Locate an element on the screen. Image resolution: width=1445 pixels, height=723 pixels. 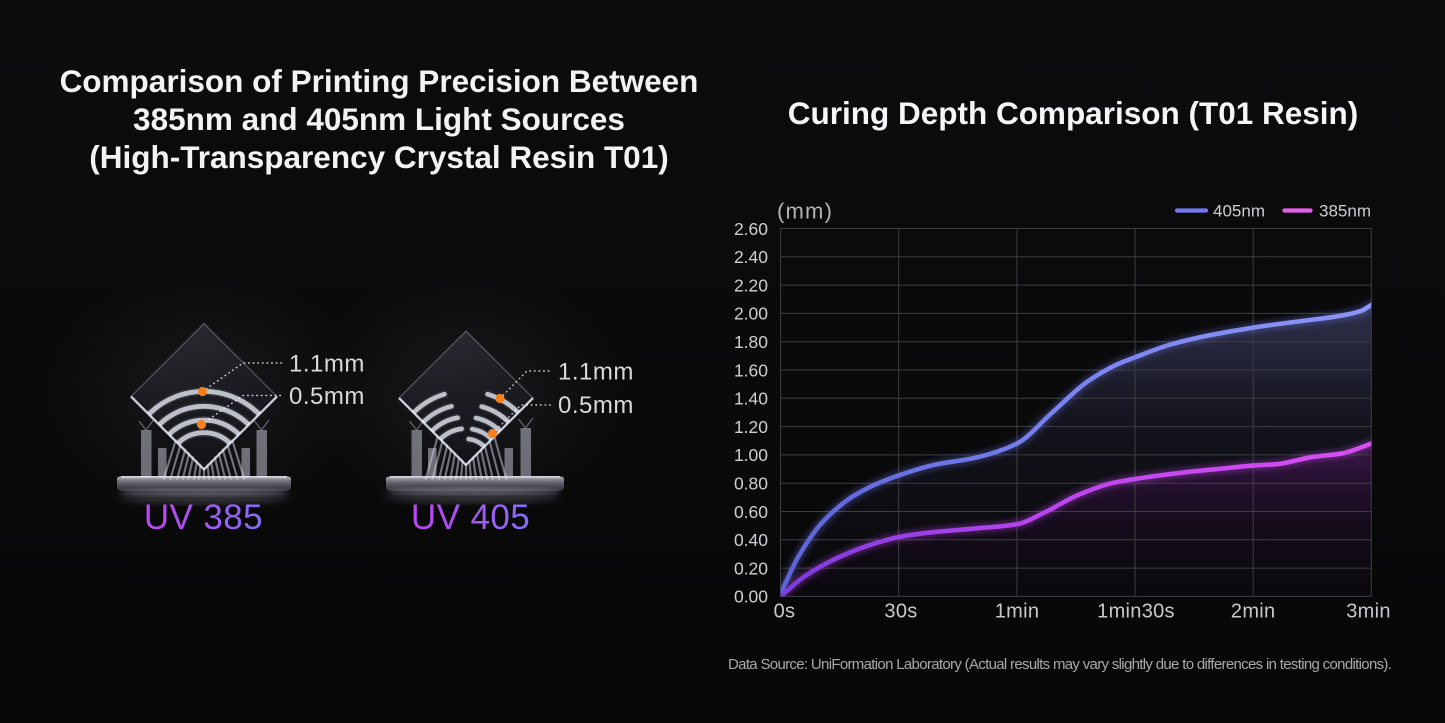
svg-text: 2.00 is located at coordinates (751, 314).